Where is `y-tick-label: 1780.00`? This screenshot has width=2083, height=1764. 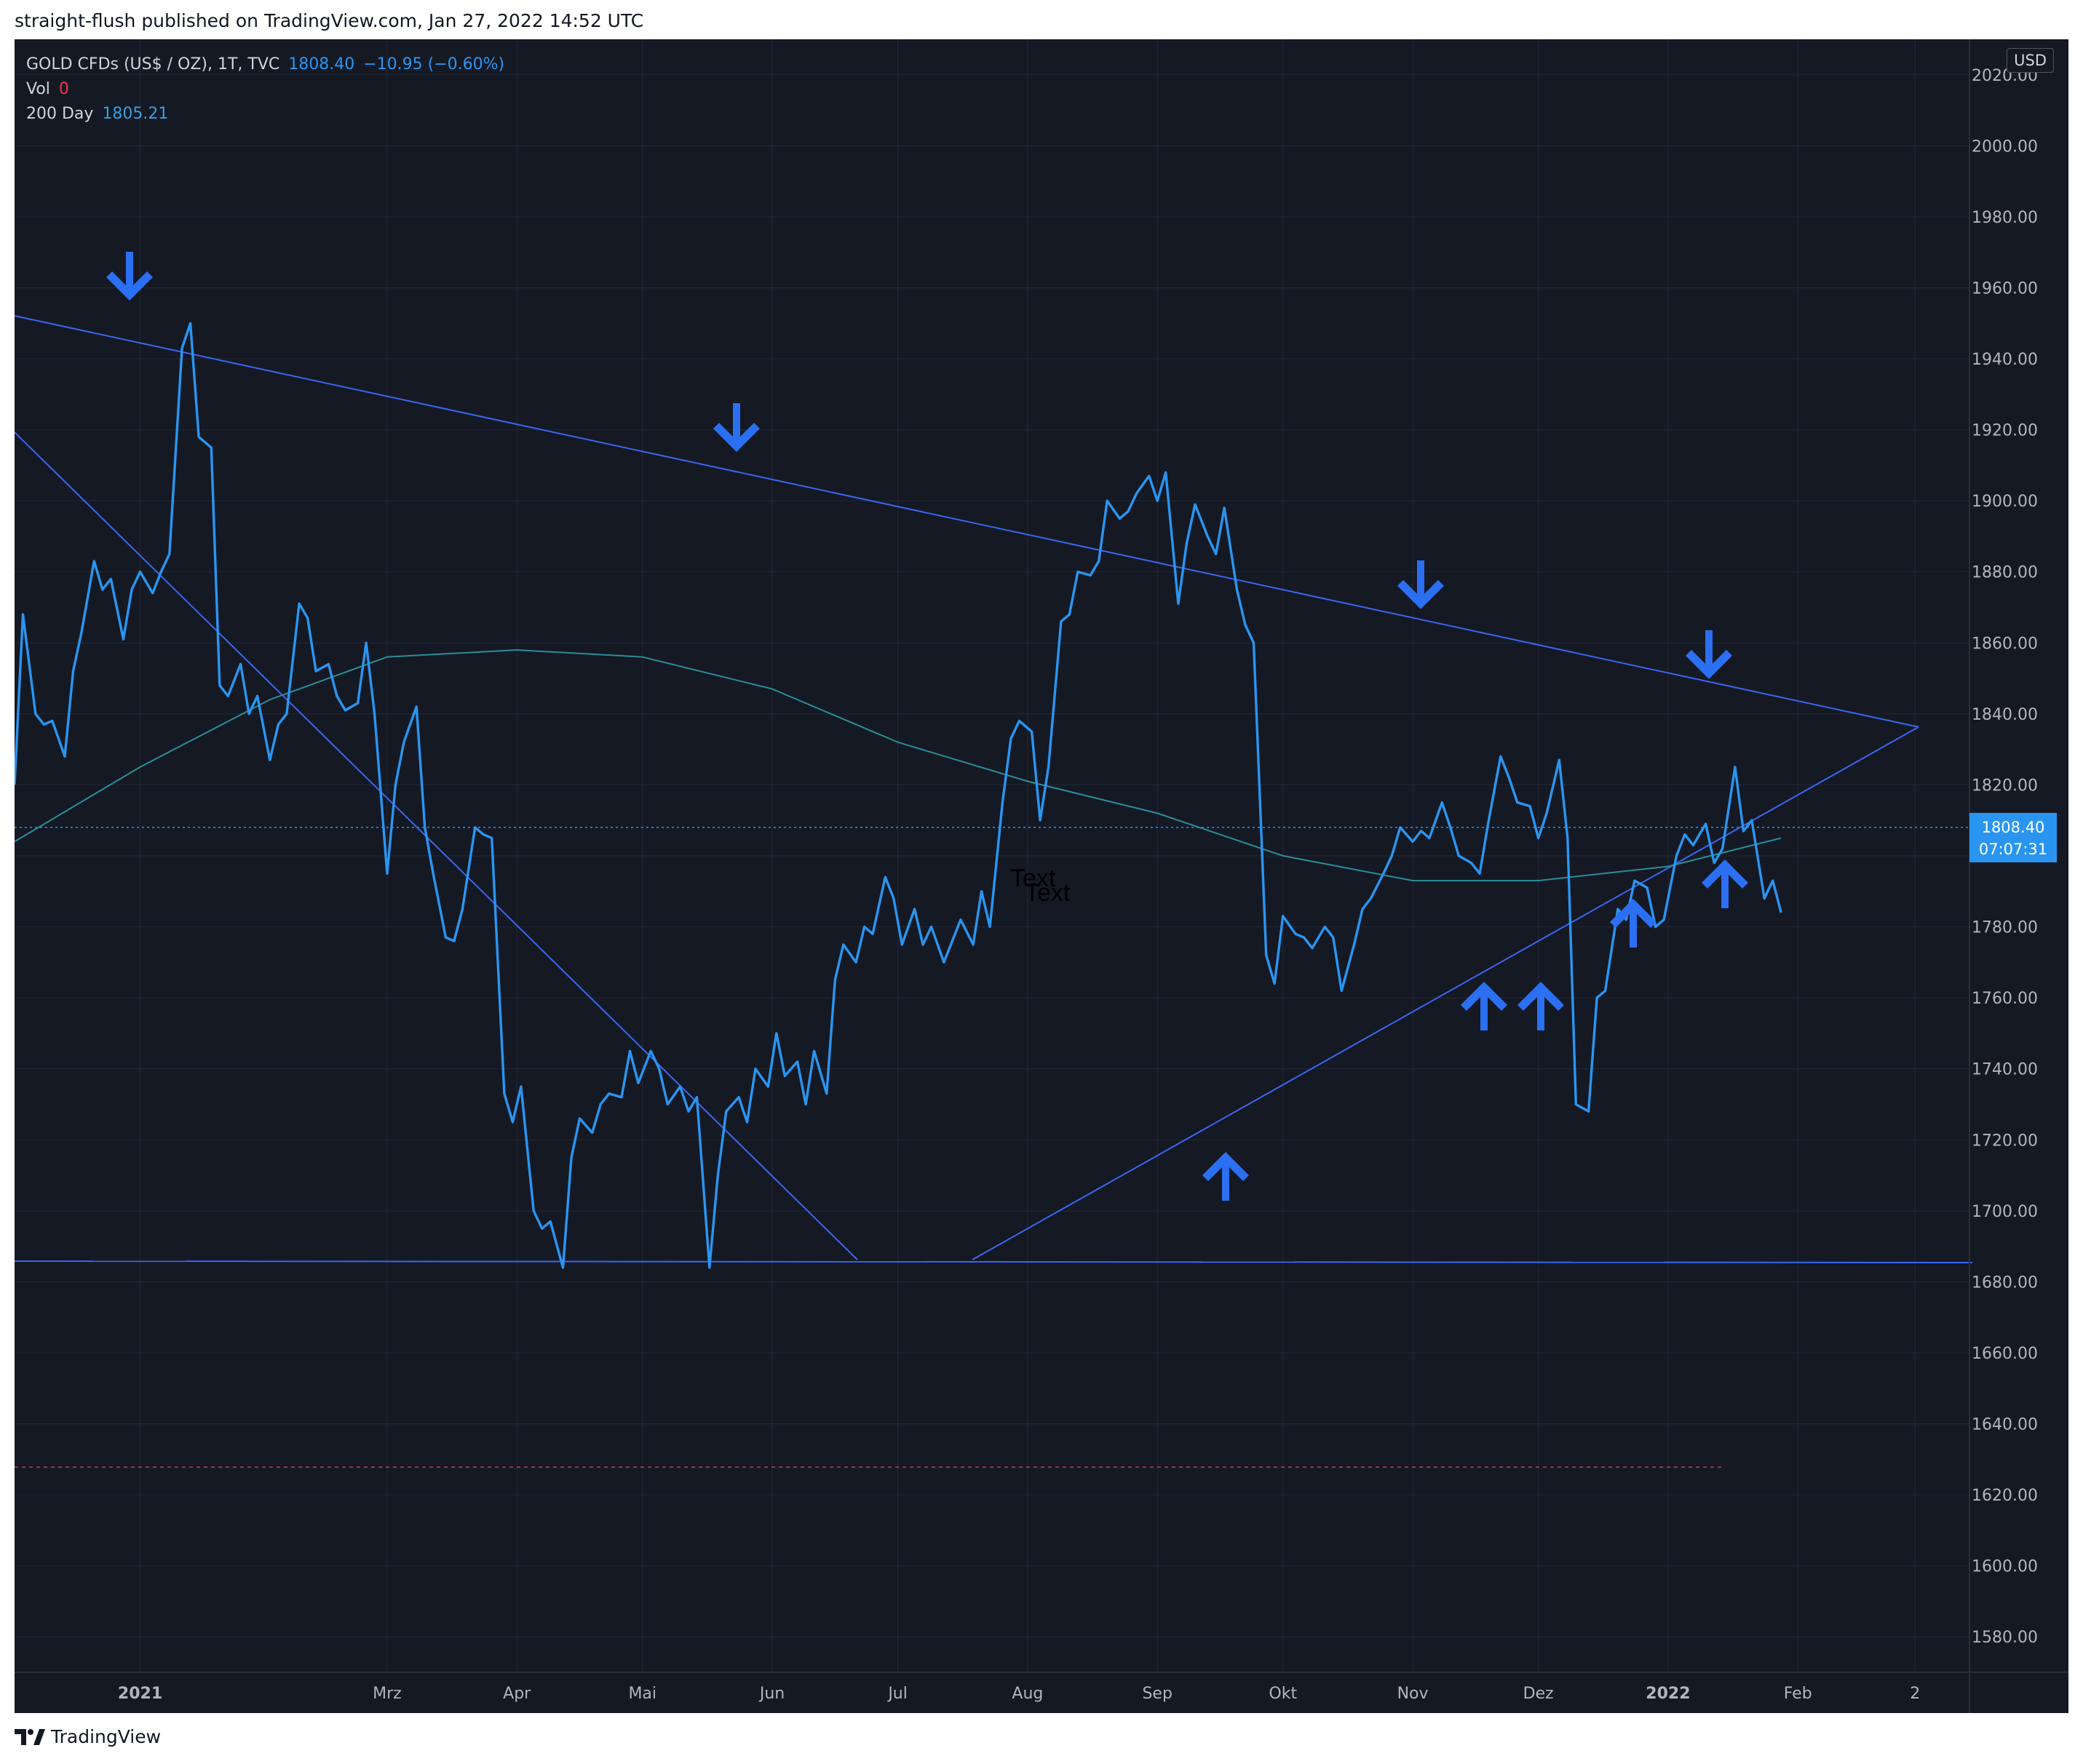
y-tick-label: 1780.00 is located at coordinates (2005, 928).